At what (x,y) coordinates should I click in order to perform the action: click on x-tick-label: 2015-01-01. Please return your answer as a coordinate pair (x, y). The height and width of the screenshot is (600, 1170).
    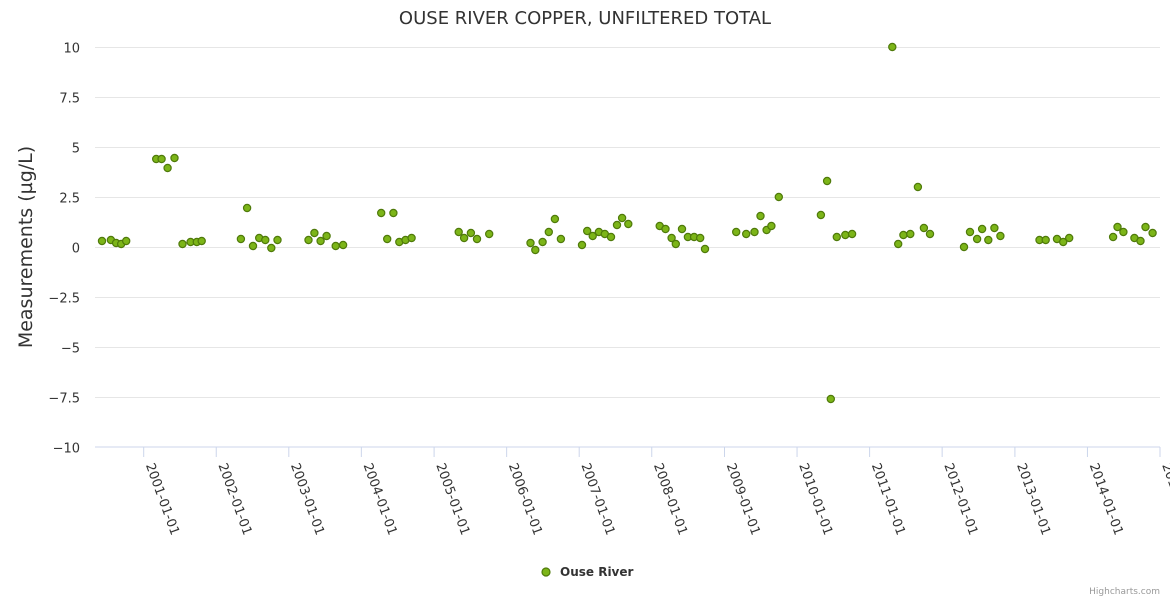
    Looking at the image, I should click on (1164, 499).